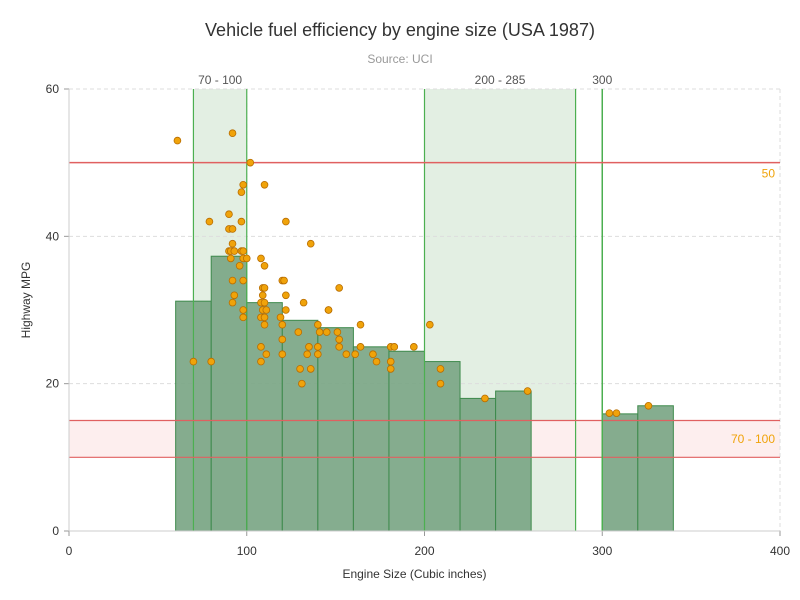 This screenshot has width=800, height=600. Describe the element at coordinates (414, 574) in the screenshot. I see `x-axis-title: Engine Size (Cubic inches)` at that location.